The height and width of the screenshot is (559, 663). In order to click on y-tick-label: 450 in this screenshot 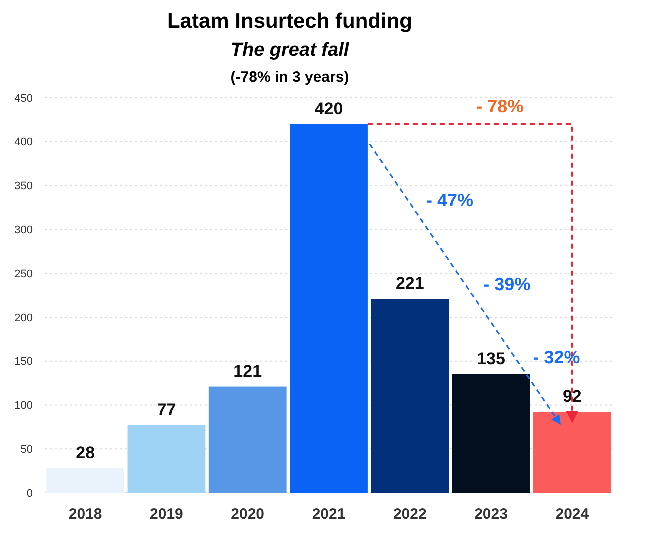, I will do `click(23, 98)`.